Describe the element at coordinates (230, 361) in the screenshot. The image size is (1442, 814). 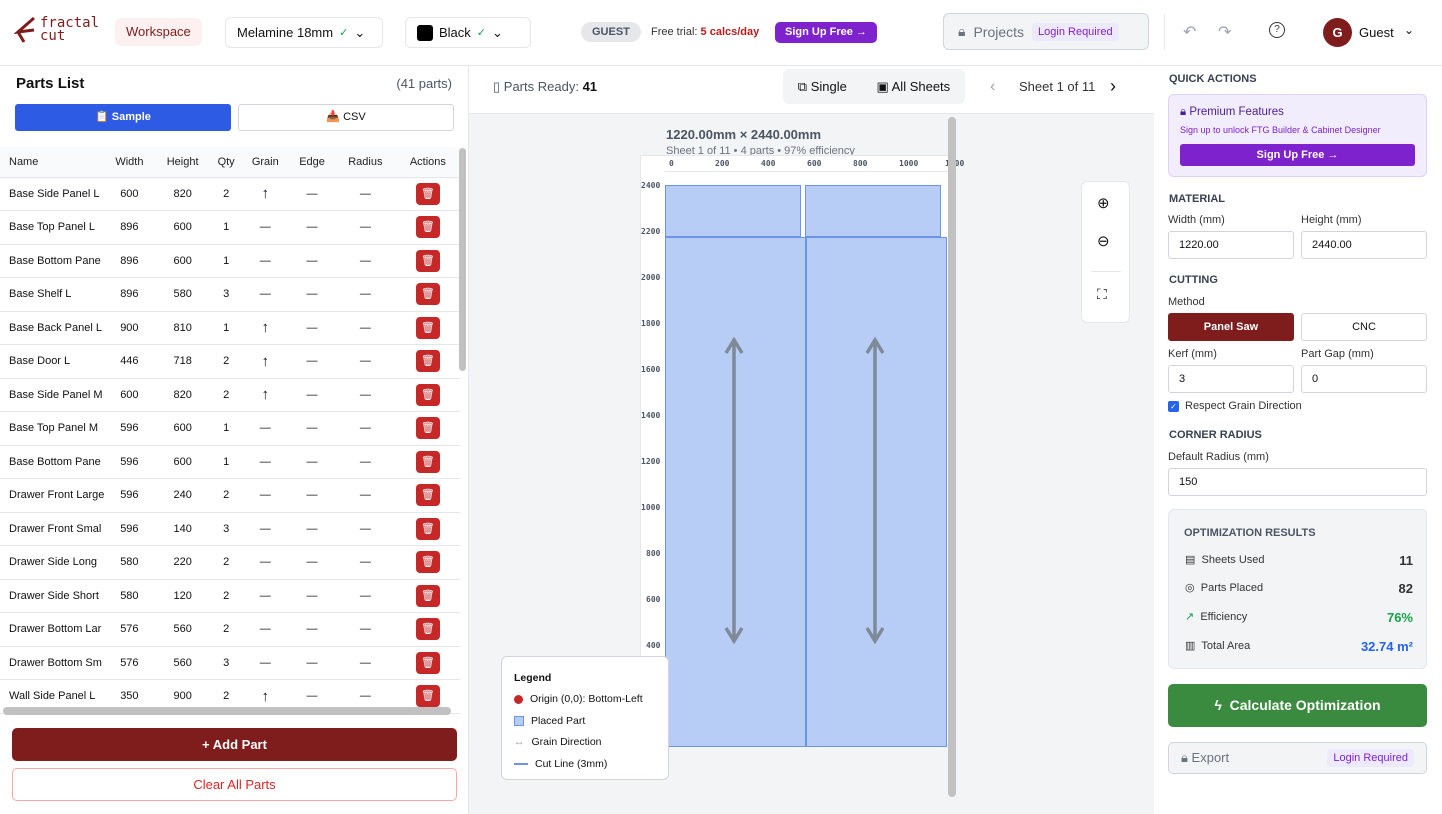
I see `table-row: Base Door L 446 718 2 ↑ — — 🗑︎` at that location.